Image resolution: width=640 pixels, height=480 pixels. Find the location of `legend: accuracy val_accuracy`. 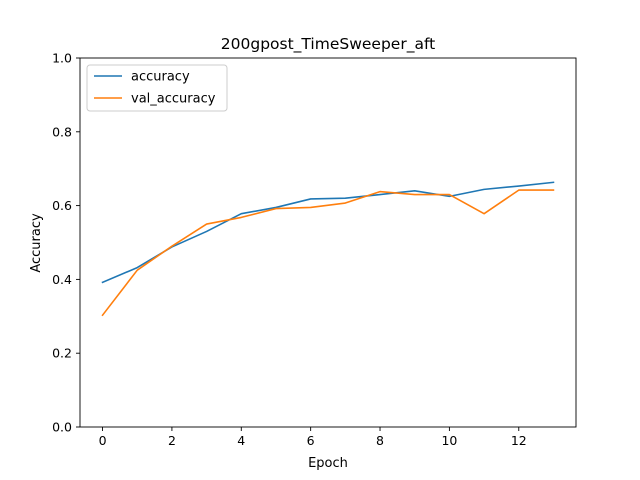

legend: accuracy val_accuracy is located at coordinates (157, 88).